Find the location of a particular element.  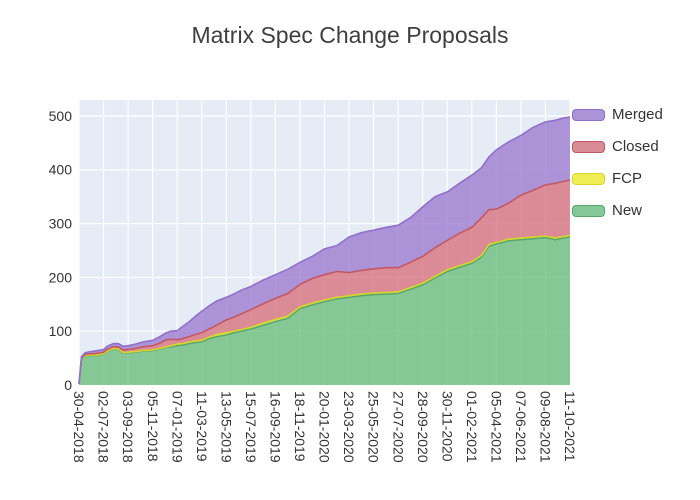

x-tick-label: 27-07-2020 is located at coordinates (398, 427).